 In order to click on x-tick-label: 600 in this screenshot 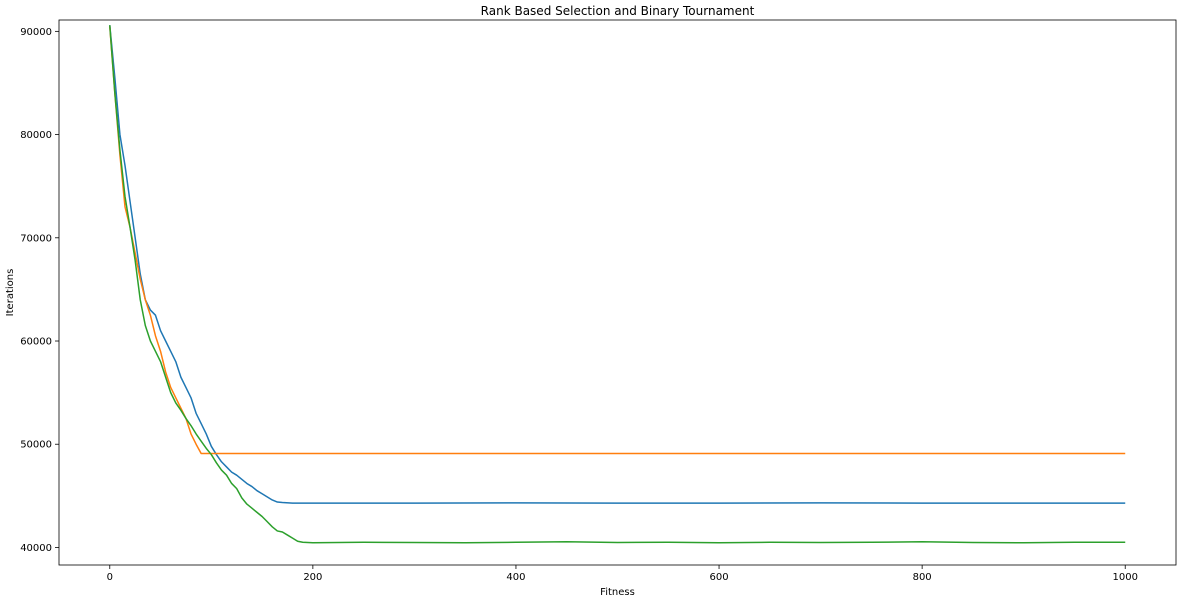, I will do `click(718, 577)`.